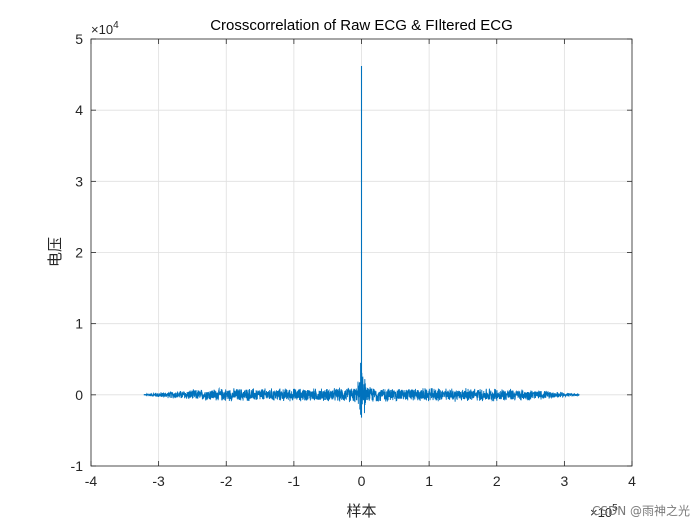 The height and width of the screenshot is (530, 700). I want to click on x-exponent-base: ×10, so click(601, 512).